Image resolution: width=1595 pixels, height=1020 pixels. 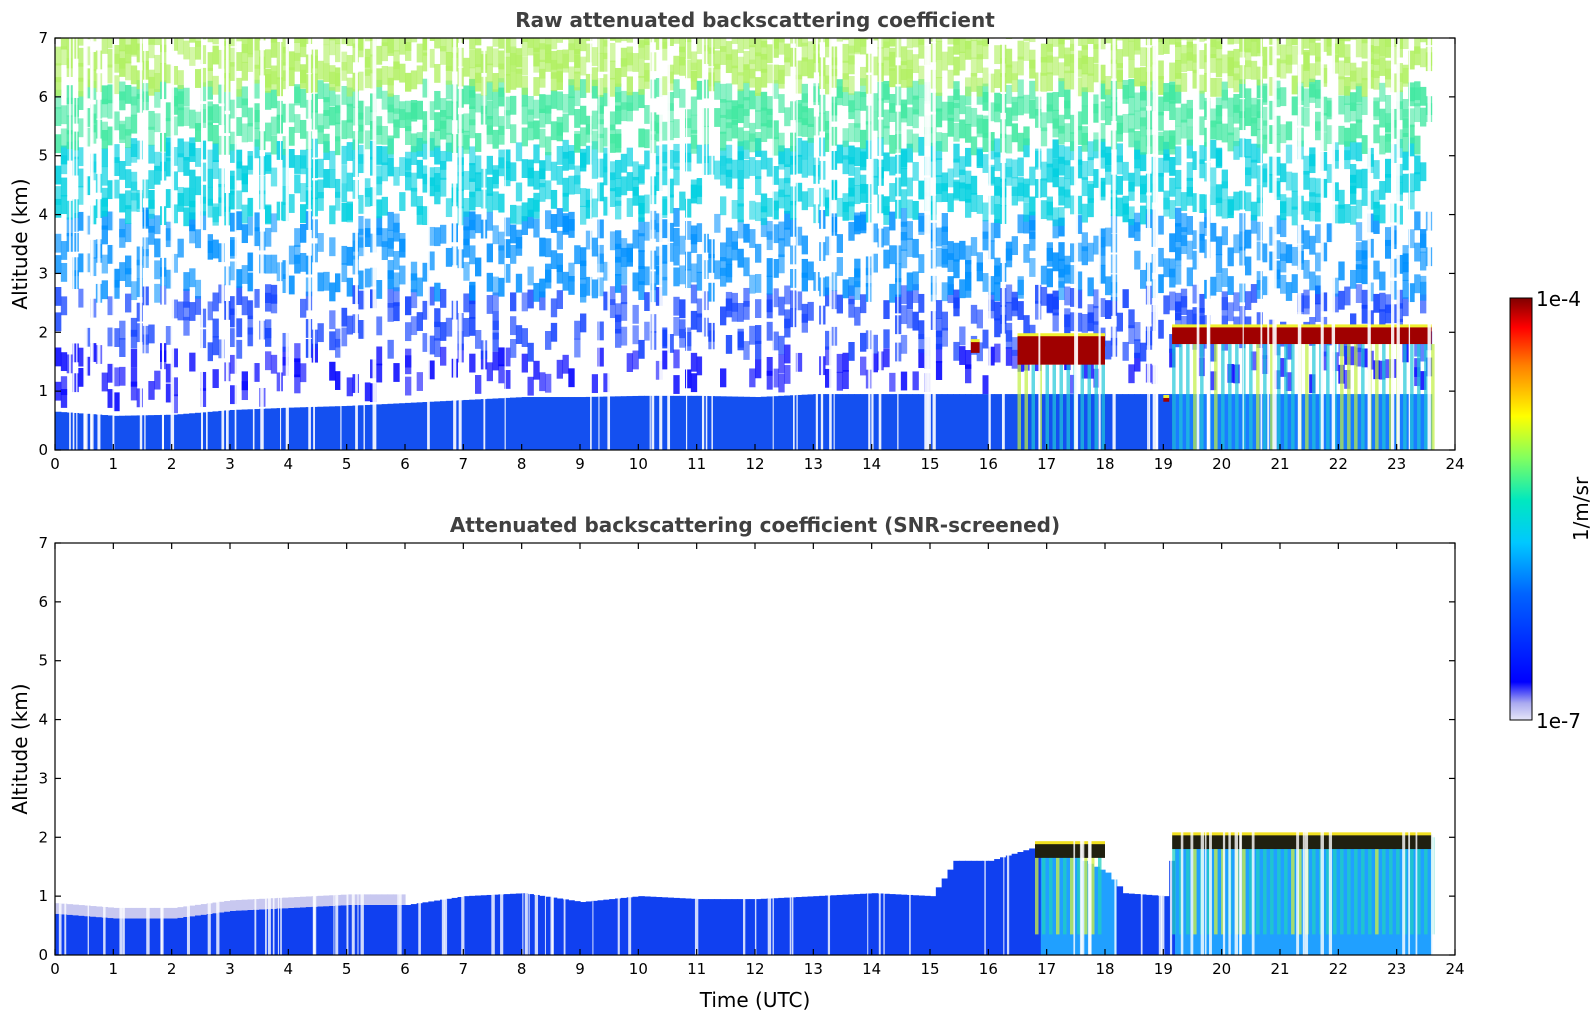 I want to click on x-tick-label: 11, so click(x=696, y=969).